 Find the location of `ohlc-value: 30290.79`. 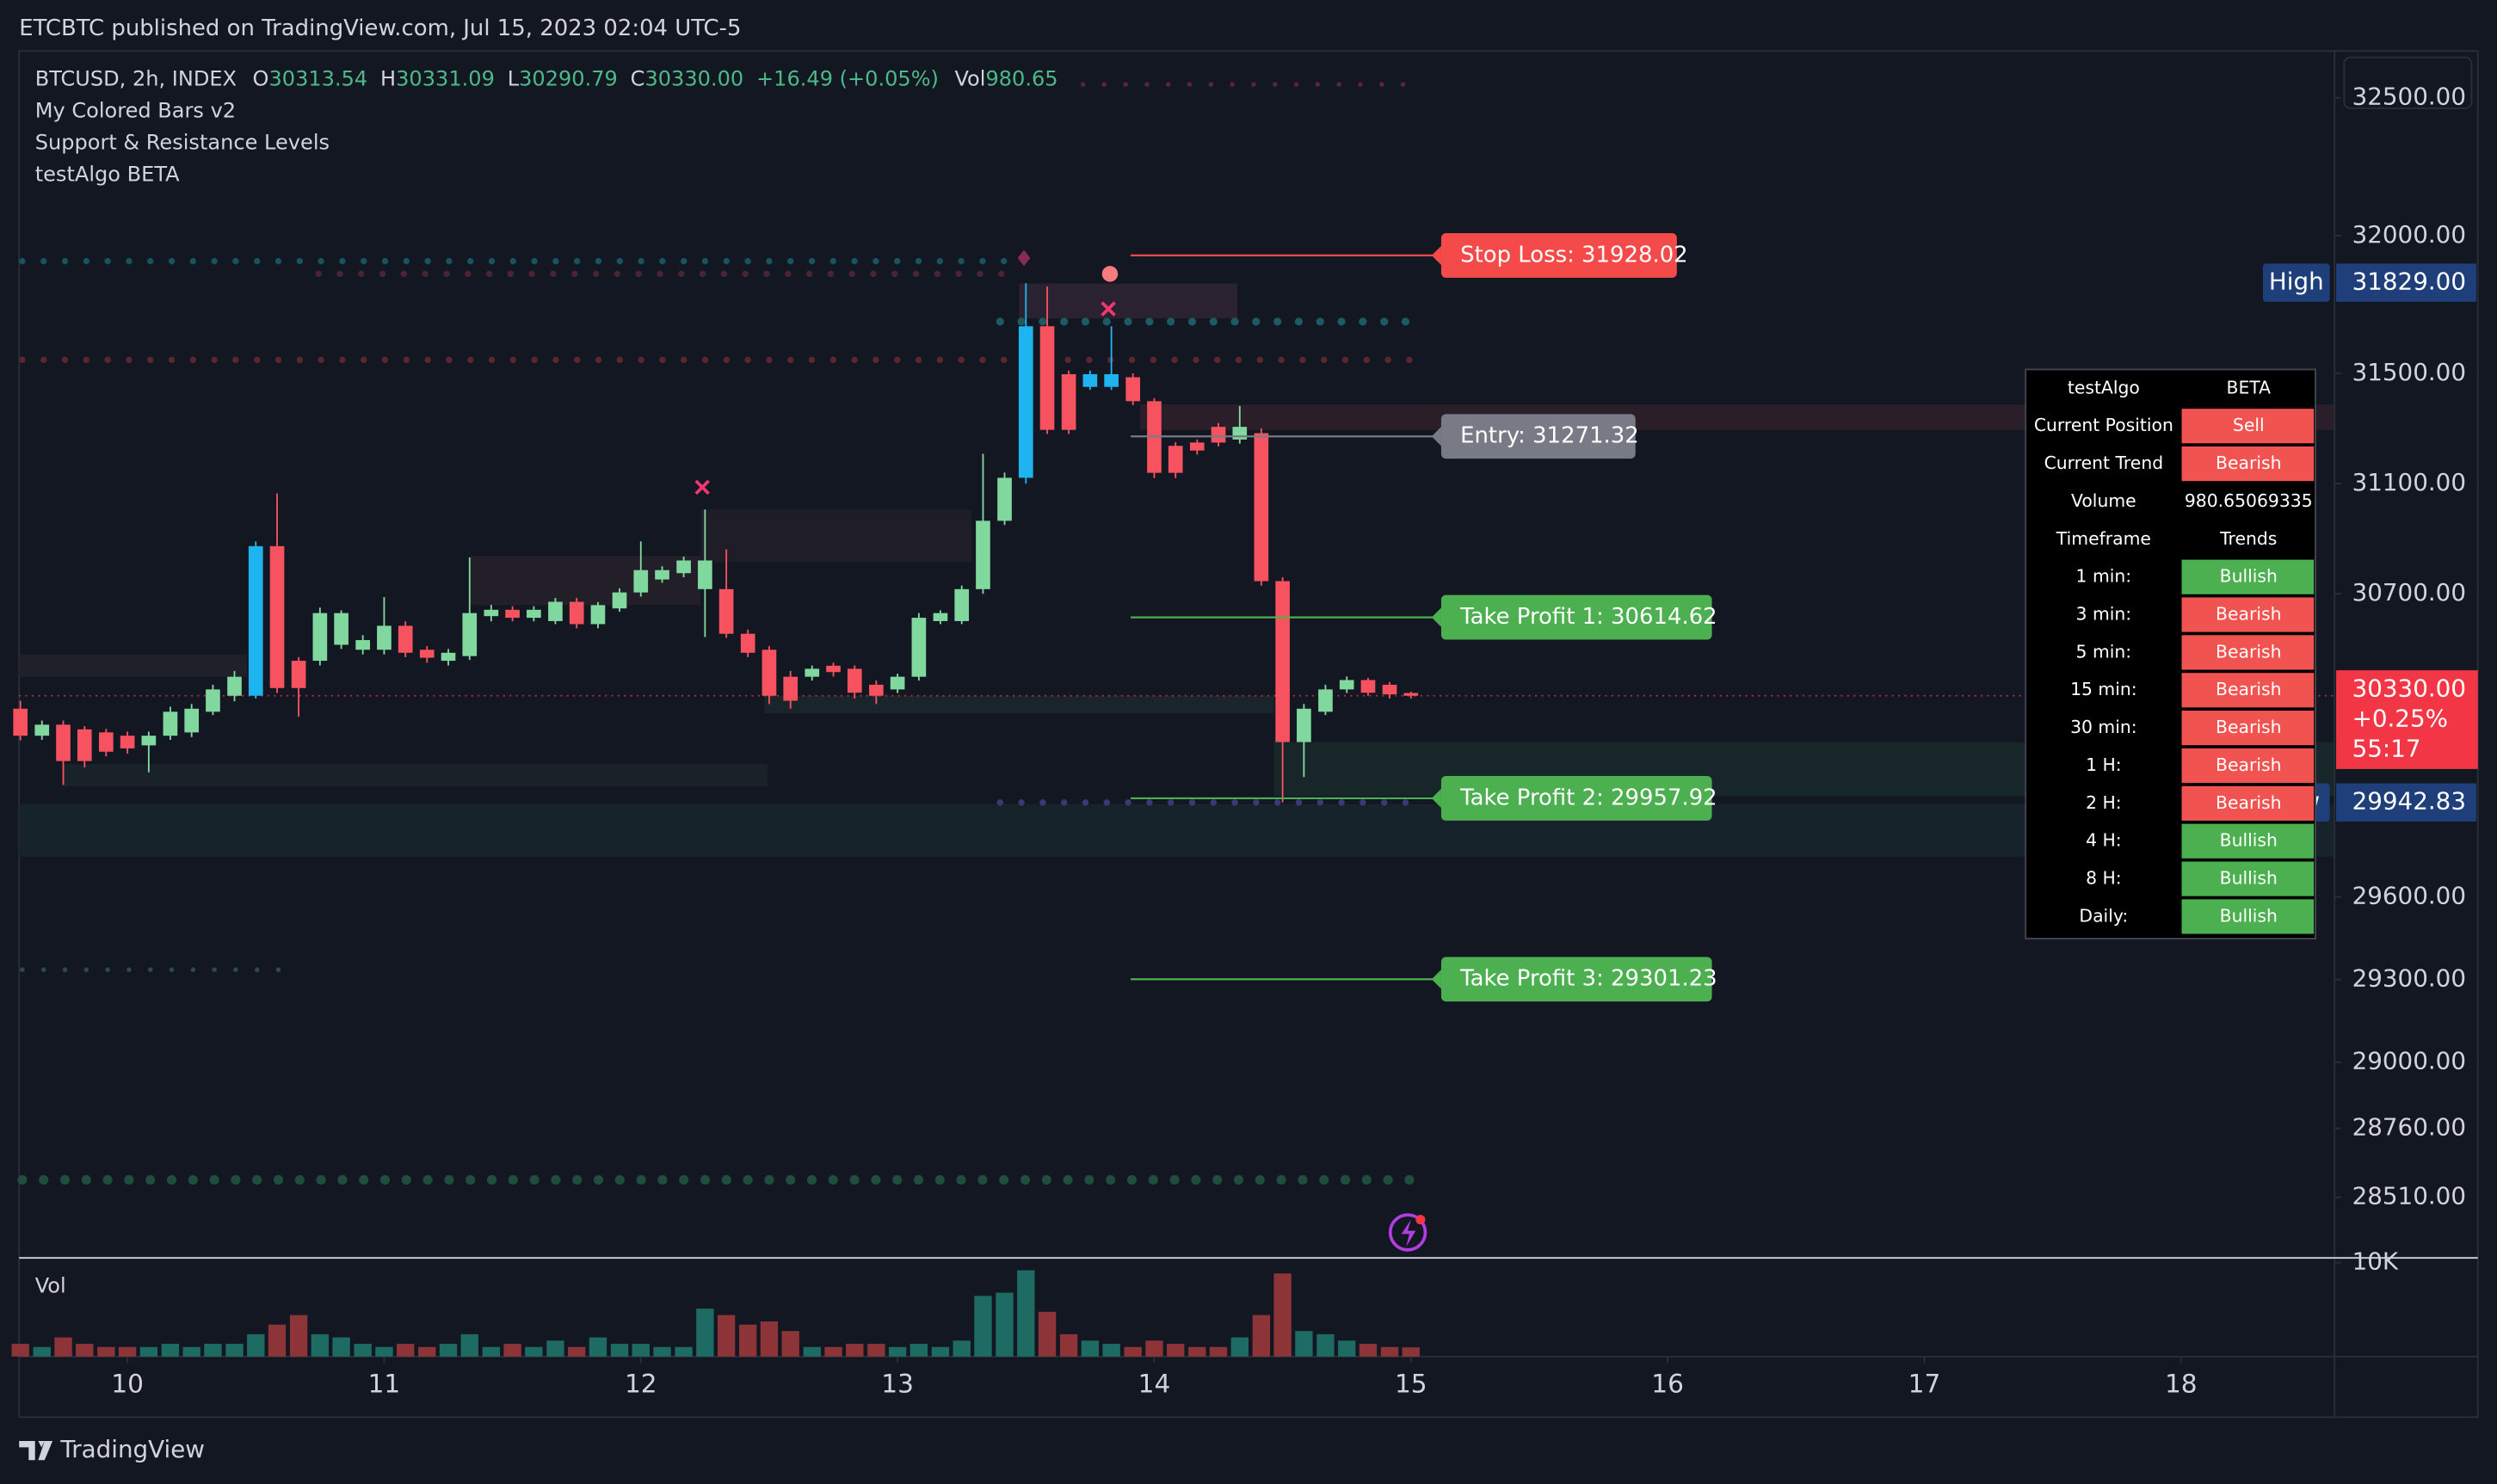

ohlc-value: 30290.79 is located at coordinates (569, 79).